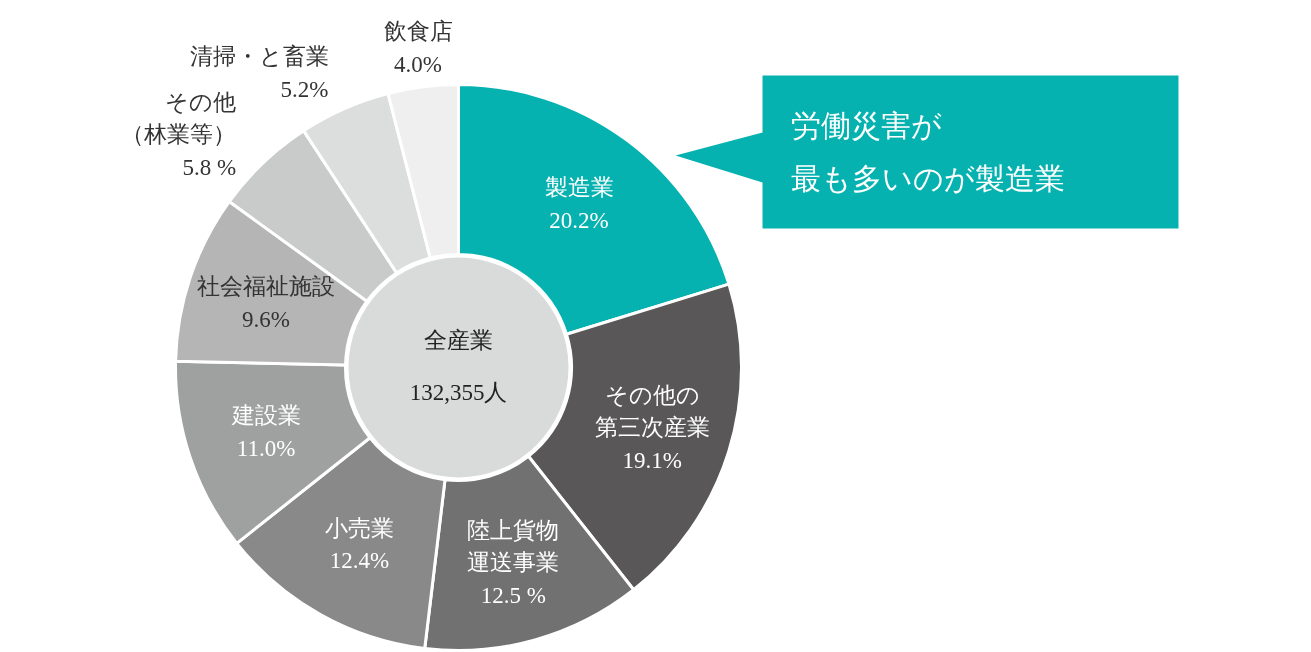  I want to click on slice-label: 小売業, so click(359, 528).